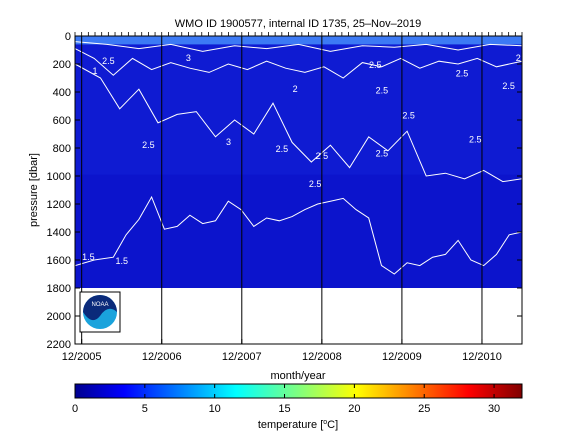 The image size is (576, 432). I want to click on y-tick-label-4: 800, so click(62, 149).